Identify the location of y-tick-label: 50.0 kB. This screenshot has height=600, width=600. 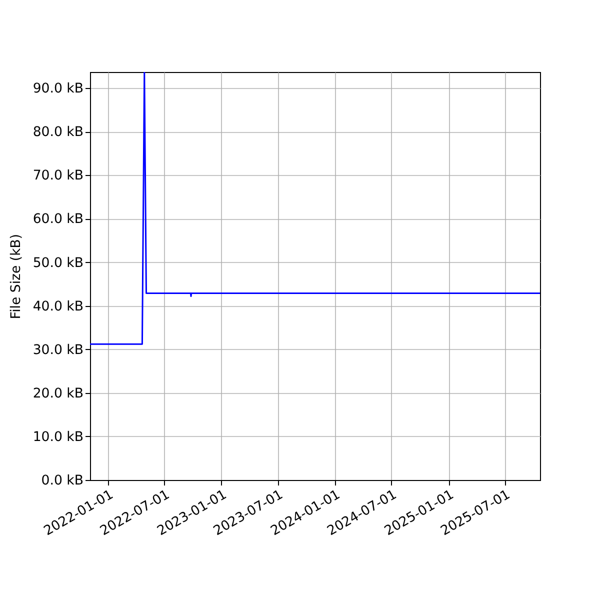
(58, 263).